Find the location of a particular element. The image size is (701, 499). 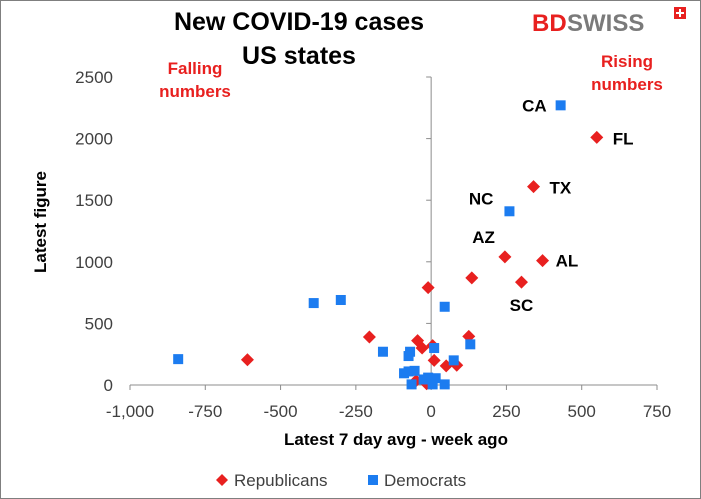

y-tick-label: 2000 is located at coordinates (94, 139).